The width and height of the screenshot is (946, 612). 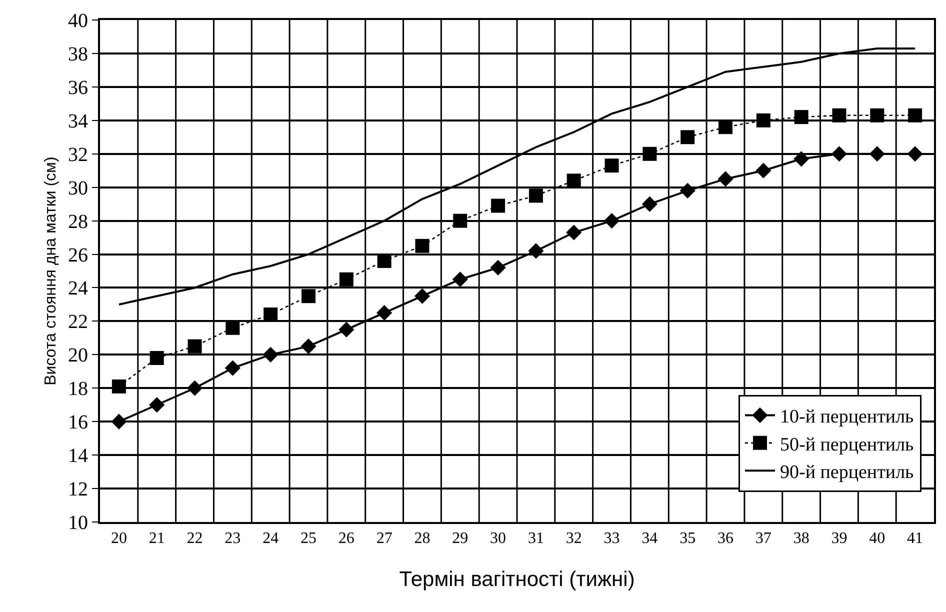 What do you see at coordinates (346, 539) in the screenshot?
I see `x-tick-label: 26` at bounding box center [346, 539].